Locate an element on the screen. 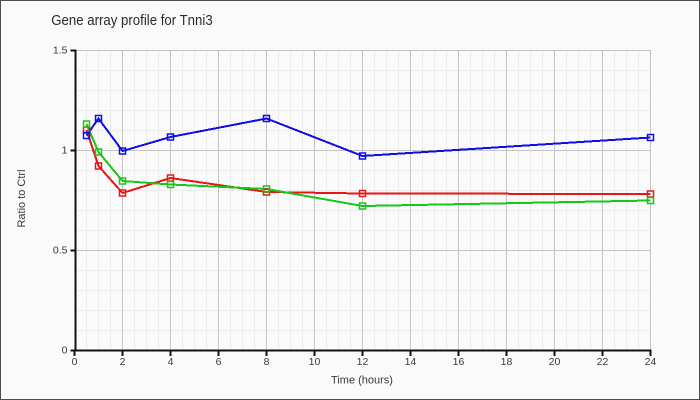  svg-text: 10 is located at coordinates (315, 362).